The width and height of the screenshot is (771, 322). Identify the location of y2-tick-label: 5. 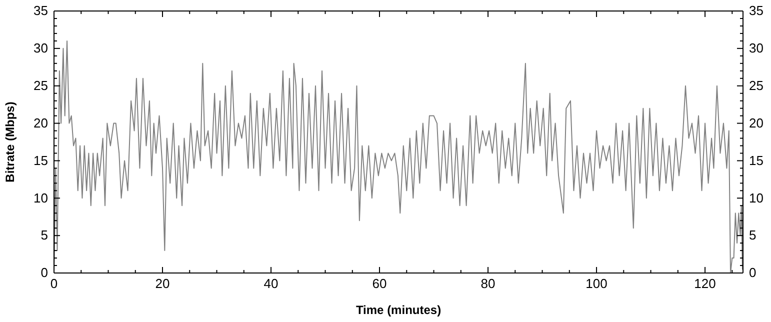
(752, 235).